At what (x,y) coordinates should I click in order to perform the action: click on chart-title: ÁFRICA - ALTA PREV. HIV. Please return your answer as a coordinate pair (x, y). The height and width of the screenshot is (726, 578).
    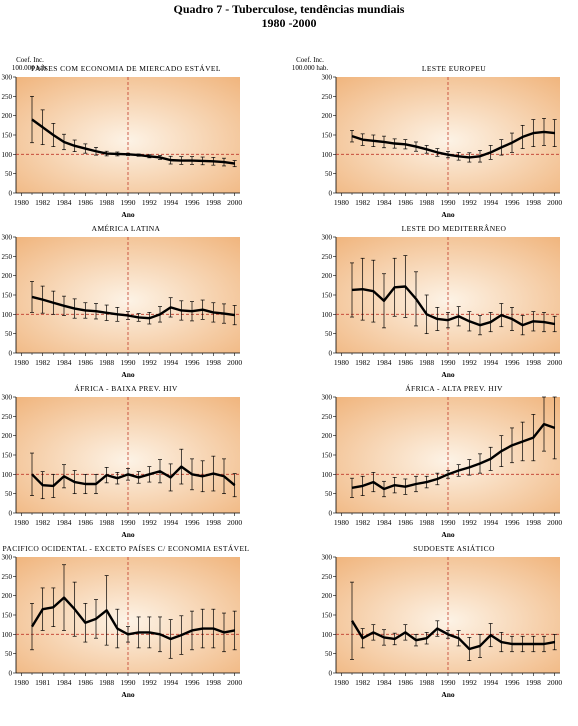
    Looking at the image, I should click on (454, 388).